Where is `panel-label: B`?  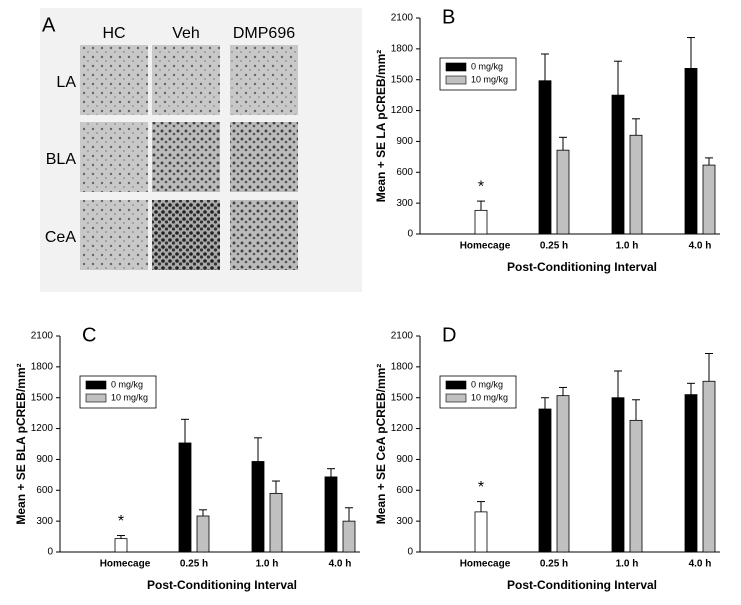
panel-label: B is located at coordinates (448, 17).